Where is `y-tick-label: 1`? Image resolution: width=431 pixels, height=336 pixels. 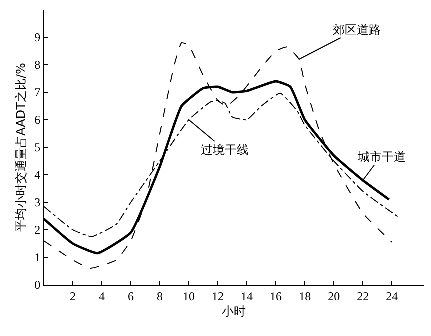
y-tick-label: 1 is located at coordinates (37, 257).